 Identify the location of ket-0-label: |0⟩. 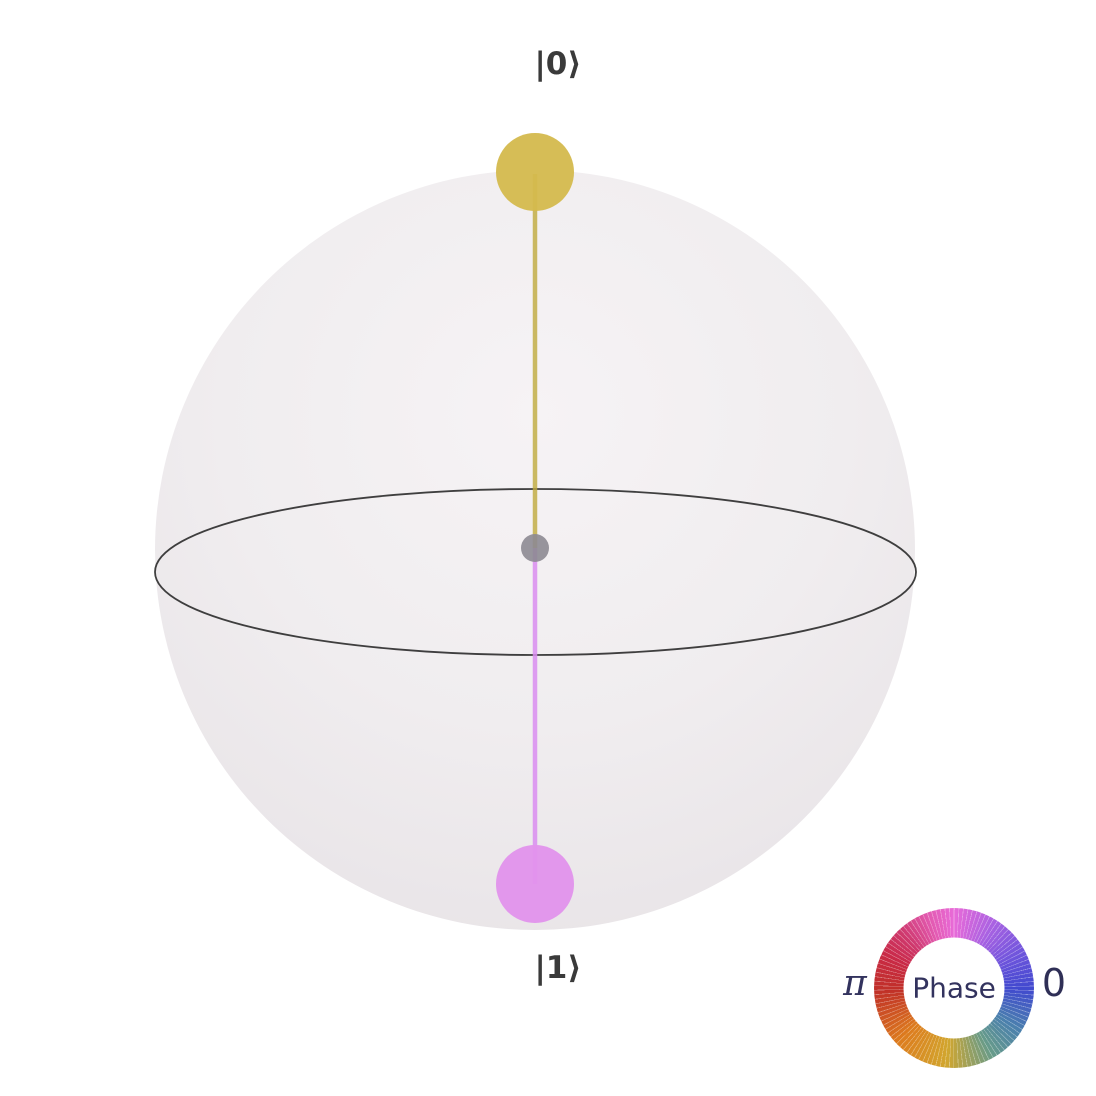
(557, 64).